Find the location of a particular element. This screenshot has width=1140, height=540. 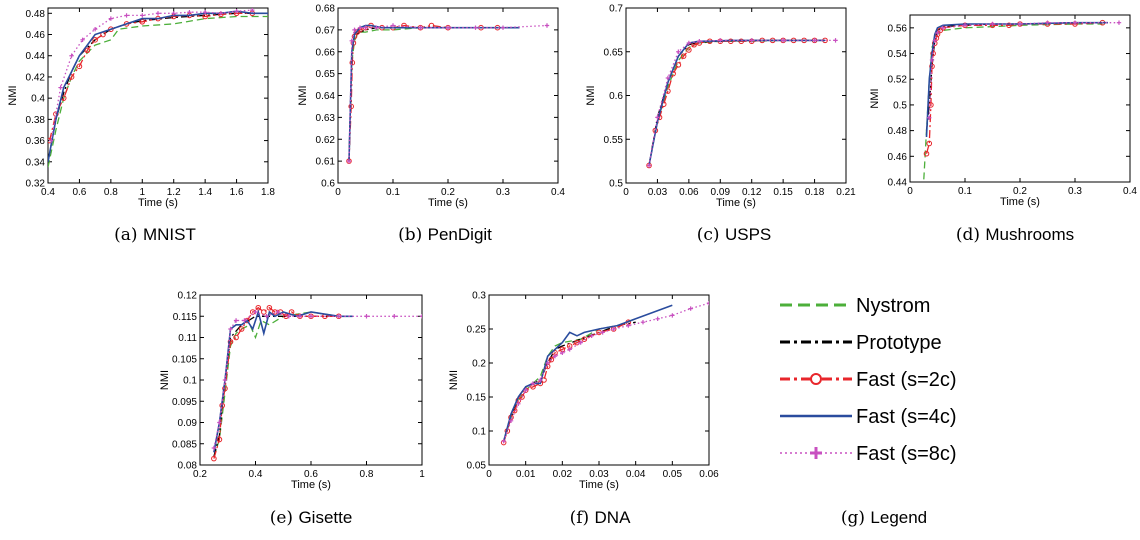

legend-entry-fast4c: Fast (s=4c) is located at coordinates (868, 417).